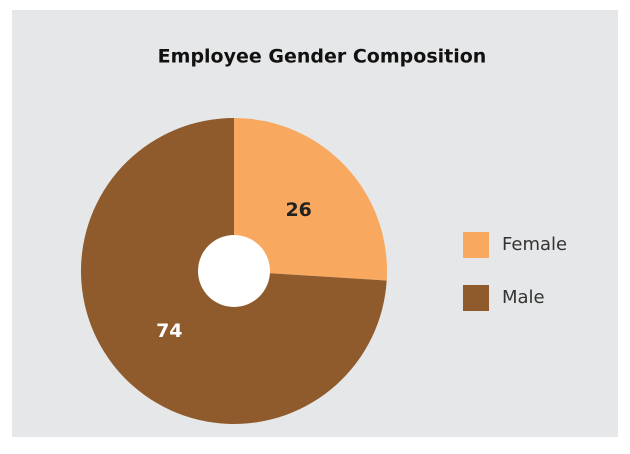 The width and height of the screenshot is (630, 454). Describe the element at coordinates (169, 331) in the screenshot. I see `data-label: 74` at that location.